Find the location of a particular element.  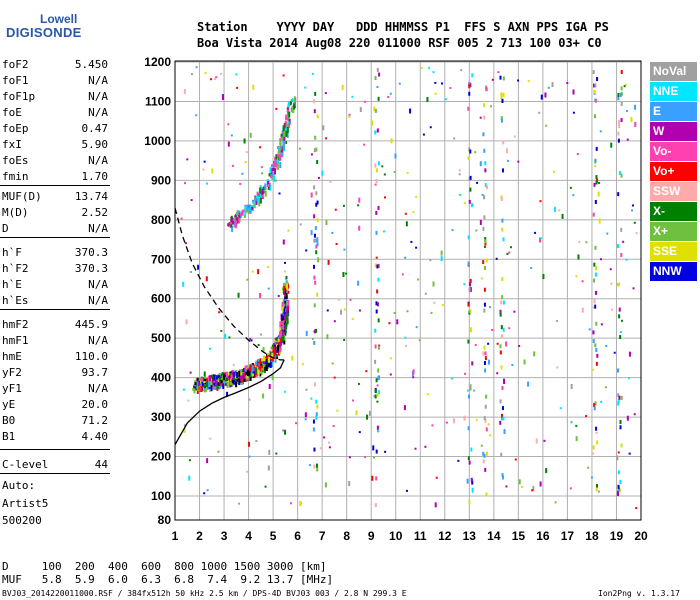

separator is located at coordinates (55, 473).